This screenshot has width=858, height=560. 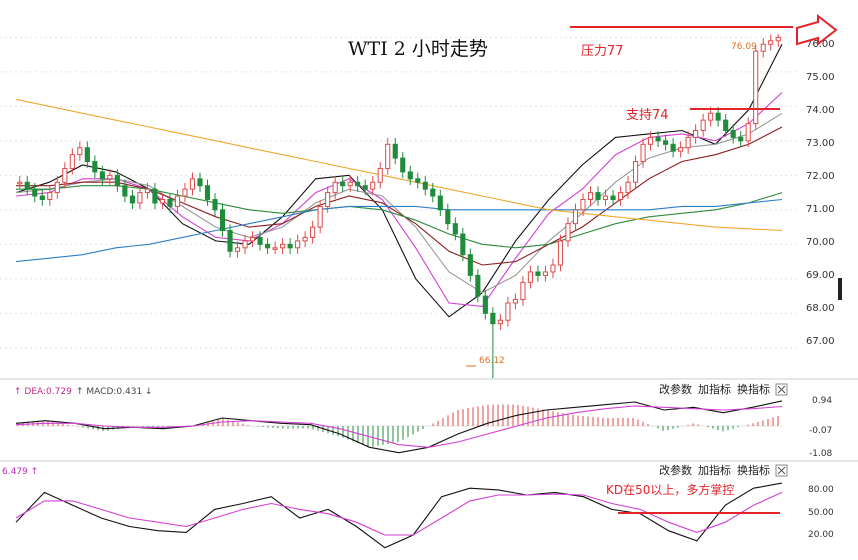 I want to click on resistance-label: 压力77, so click(x=602, y=51).